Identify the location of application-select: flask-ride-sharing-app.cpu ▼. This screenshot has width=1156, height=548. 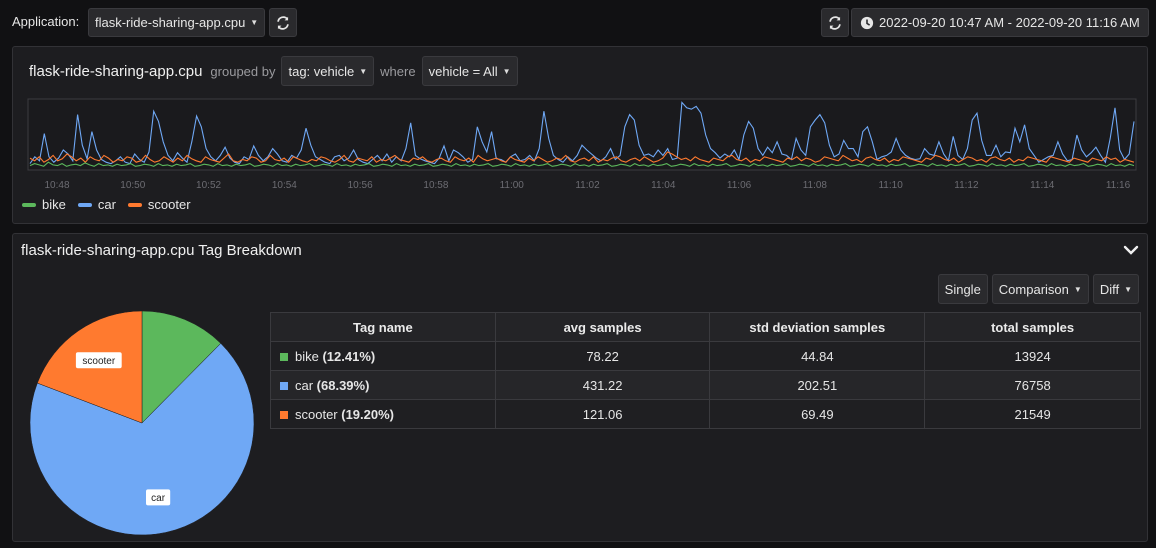
(177, 22).